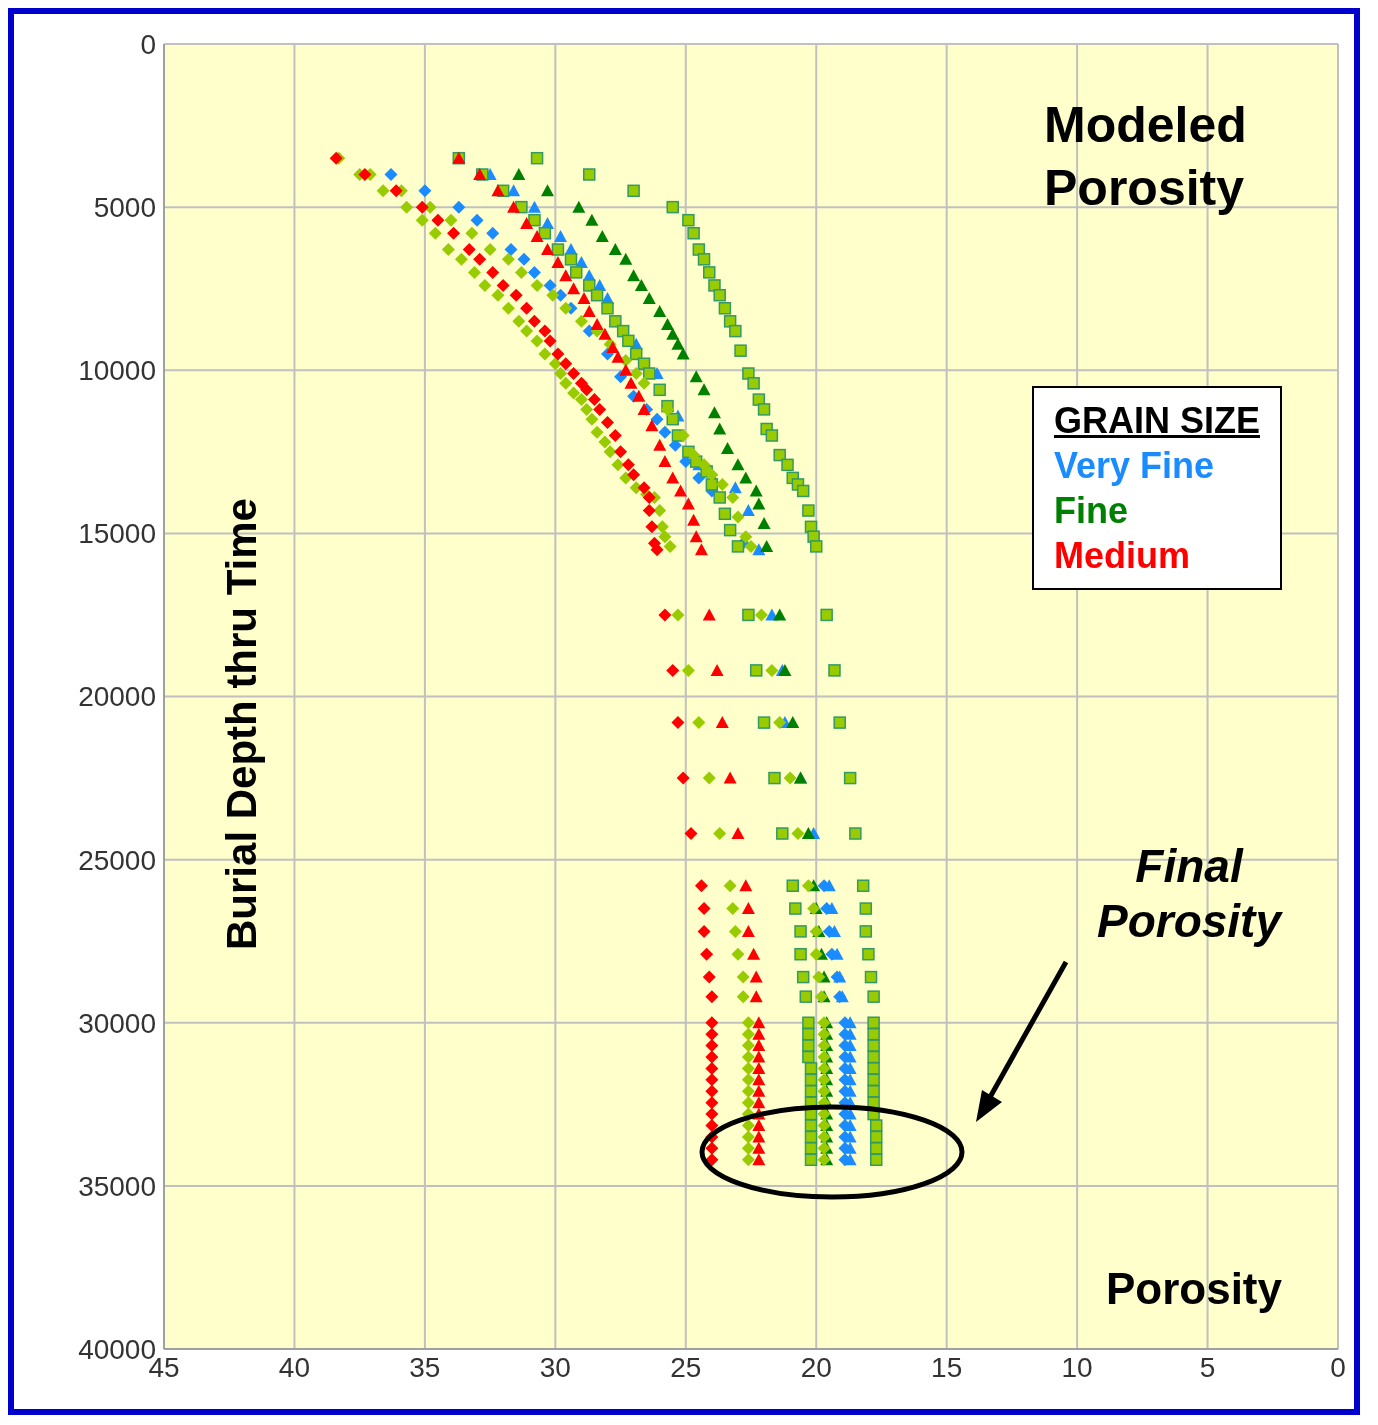 The height and width of the screenshot is (1425, 1378). Describe the element at coordinates (1207, 1367) in the screenshot. I see `x-tick-label: 5` at that location.